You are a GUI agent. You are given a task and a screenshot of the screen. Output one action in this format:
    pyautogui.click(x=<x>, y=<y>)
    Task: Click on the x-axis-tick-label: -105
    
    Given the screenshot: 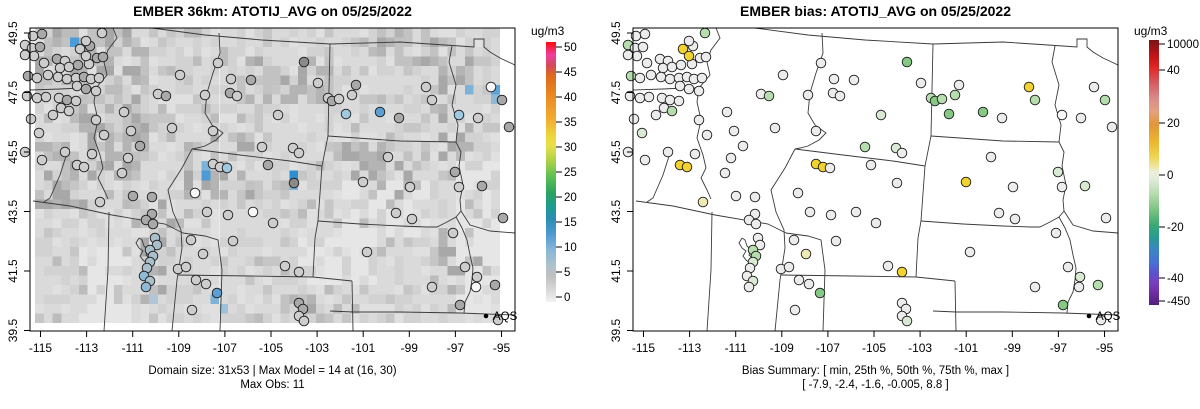 What is the action you would take?
    pyautogui.click(x=874, y=348)
    